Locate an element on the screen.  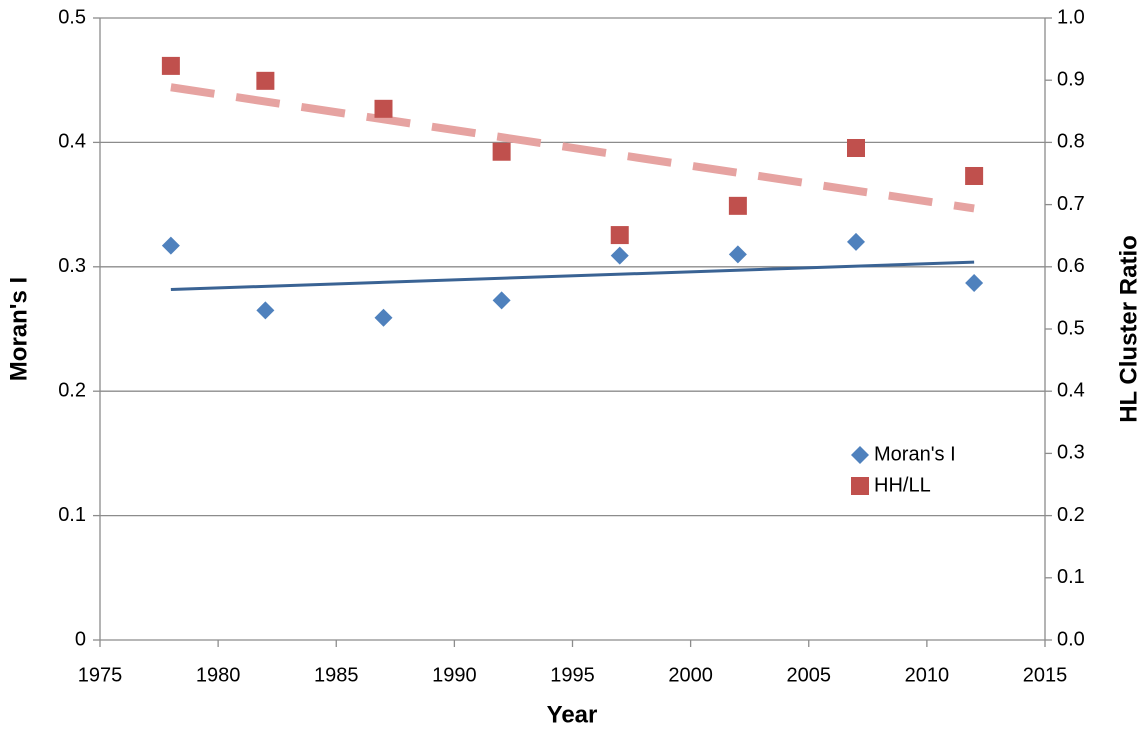
y-tick-label: 0.1 is located at coordinates (72, 515).